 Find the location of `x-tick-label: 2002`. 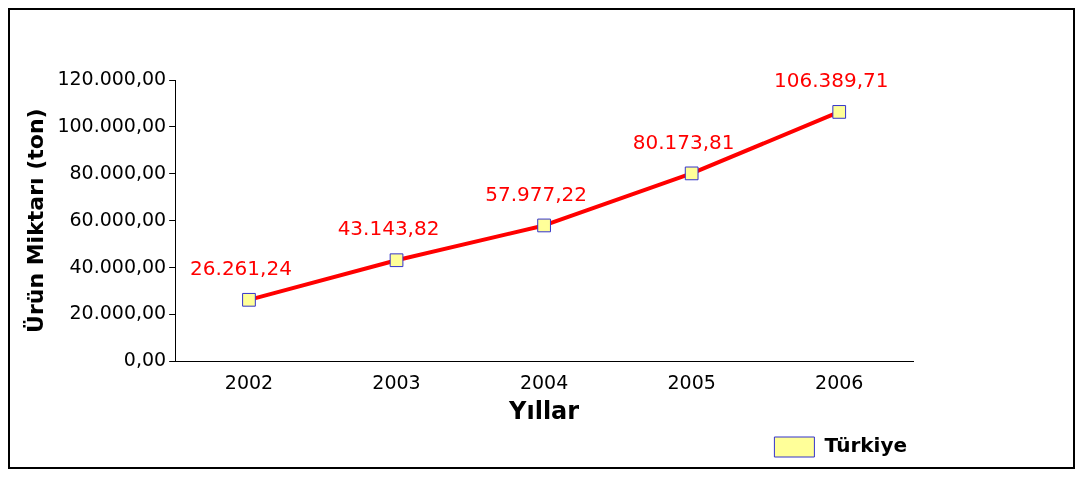

x-tick-label: 2002 is located at coordinates (249, 381).